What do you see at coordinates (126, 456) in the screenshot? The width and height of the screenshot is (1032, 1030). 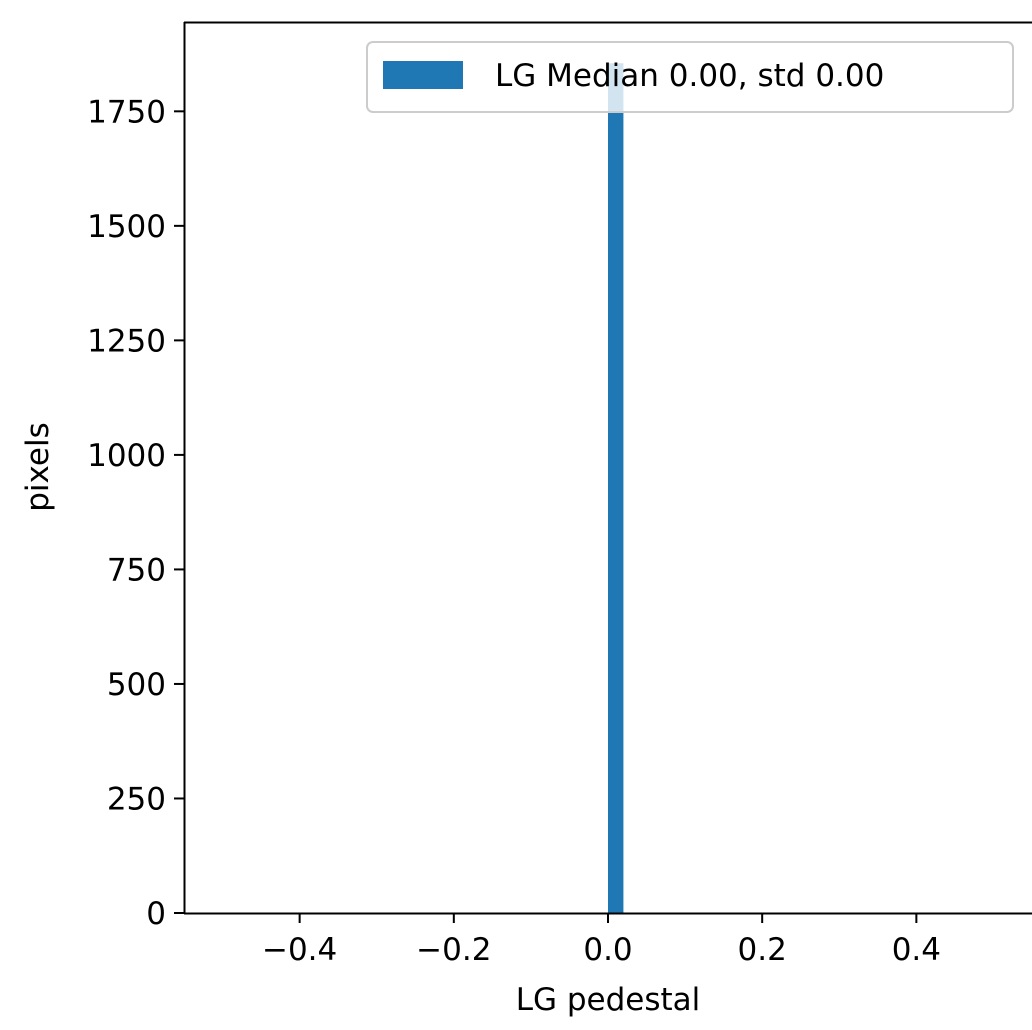 I see `y-tick-label: 1000` at bounding box center [126, 456].